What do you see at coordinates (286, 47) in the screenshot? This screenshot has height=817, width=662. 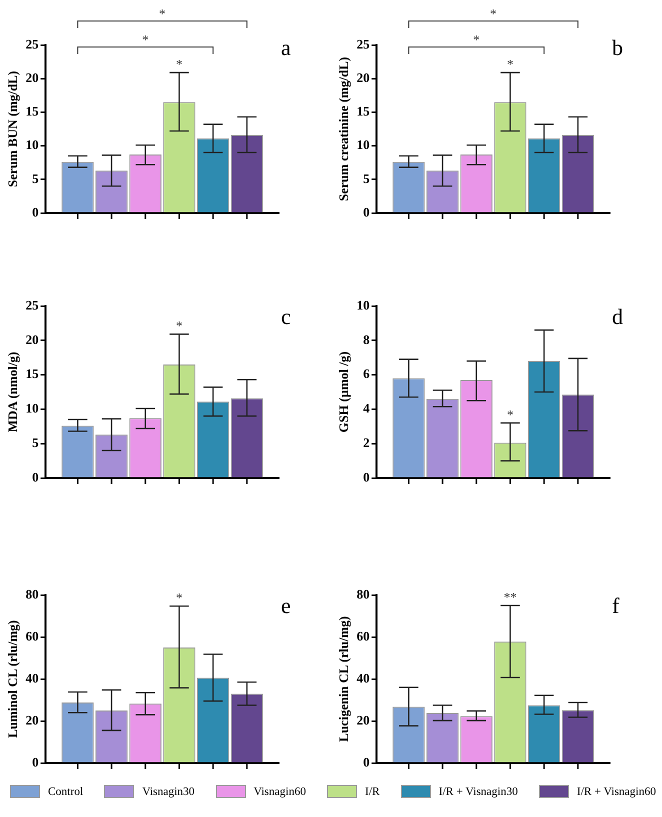 I see `text: a` at bounding box center [286, 47].